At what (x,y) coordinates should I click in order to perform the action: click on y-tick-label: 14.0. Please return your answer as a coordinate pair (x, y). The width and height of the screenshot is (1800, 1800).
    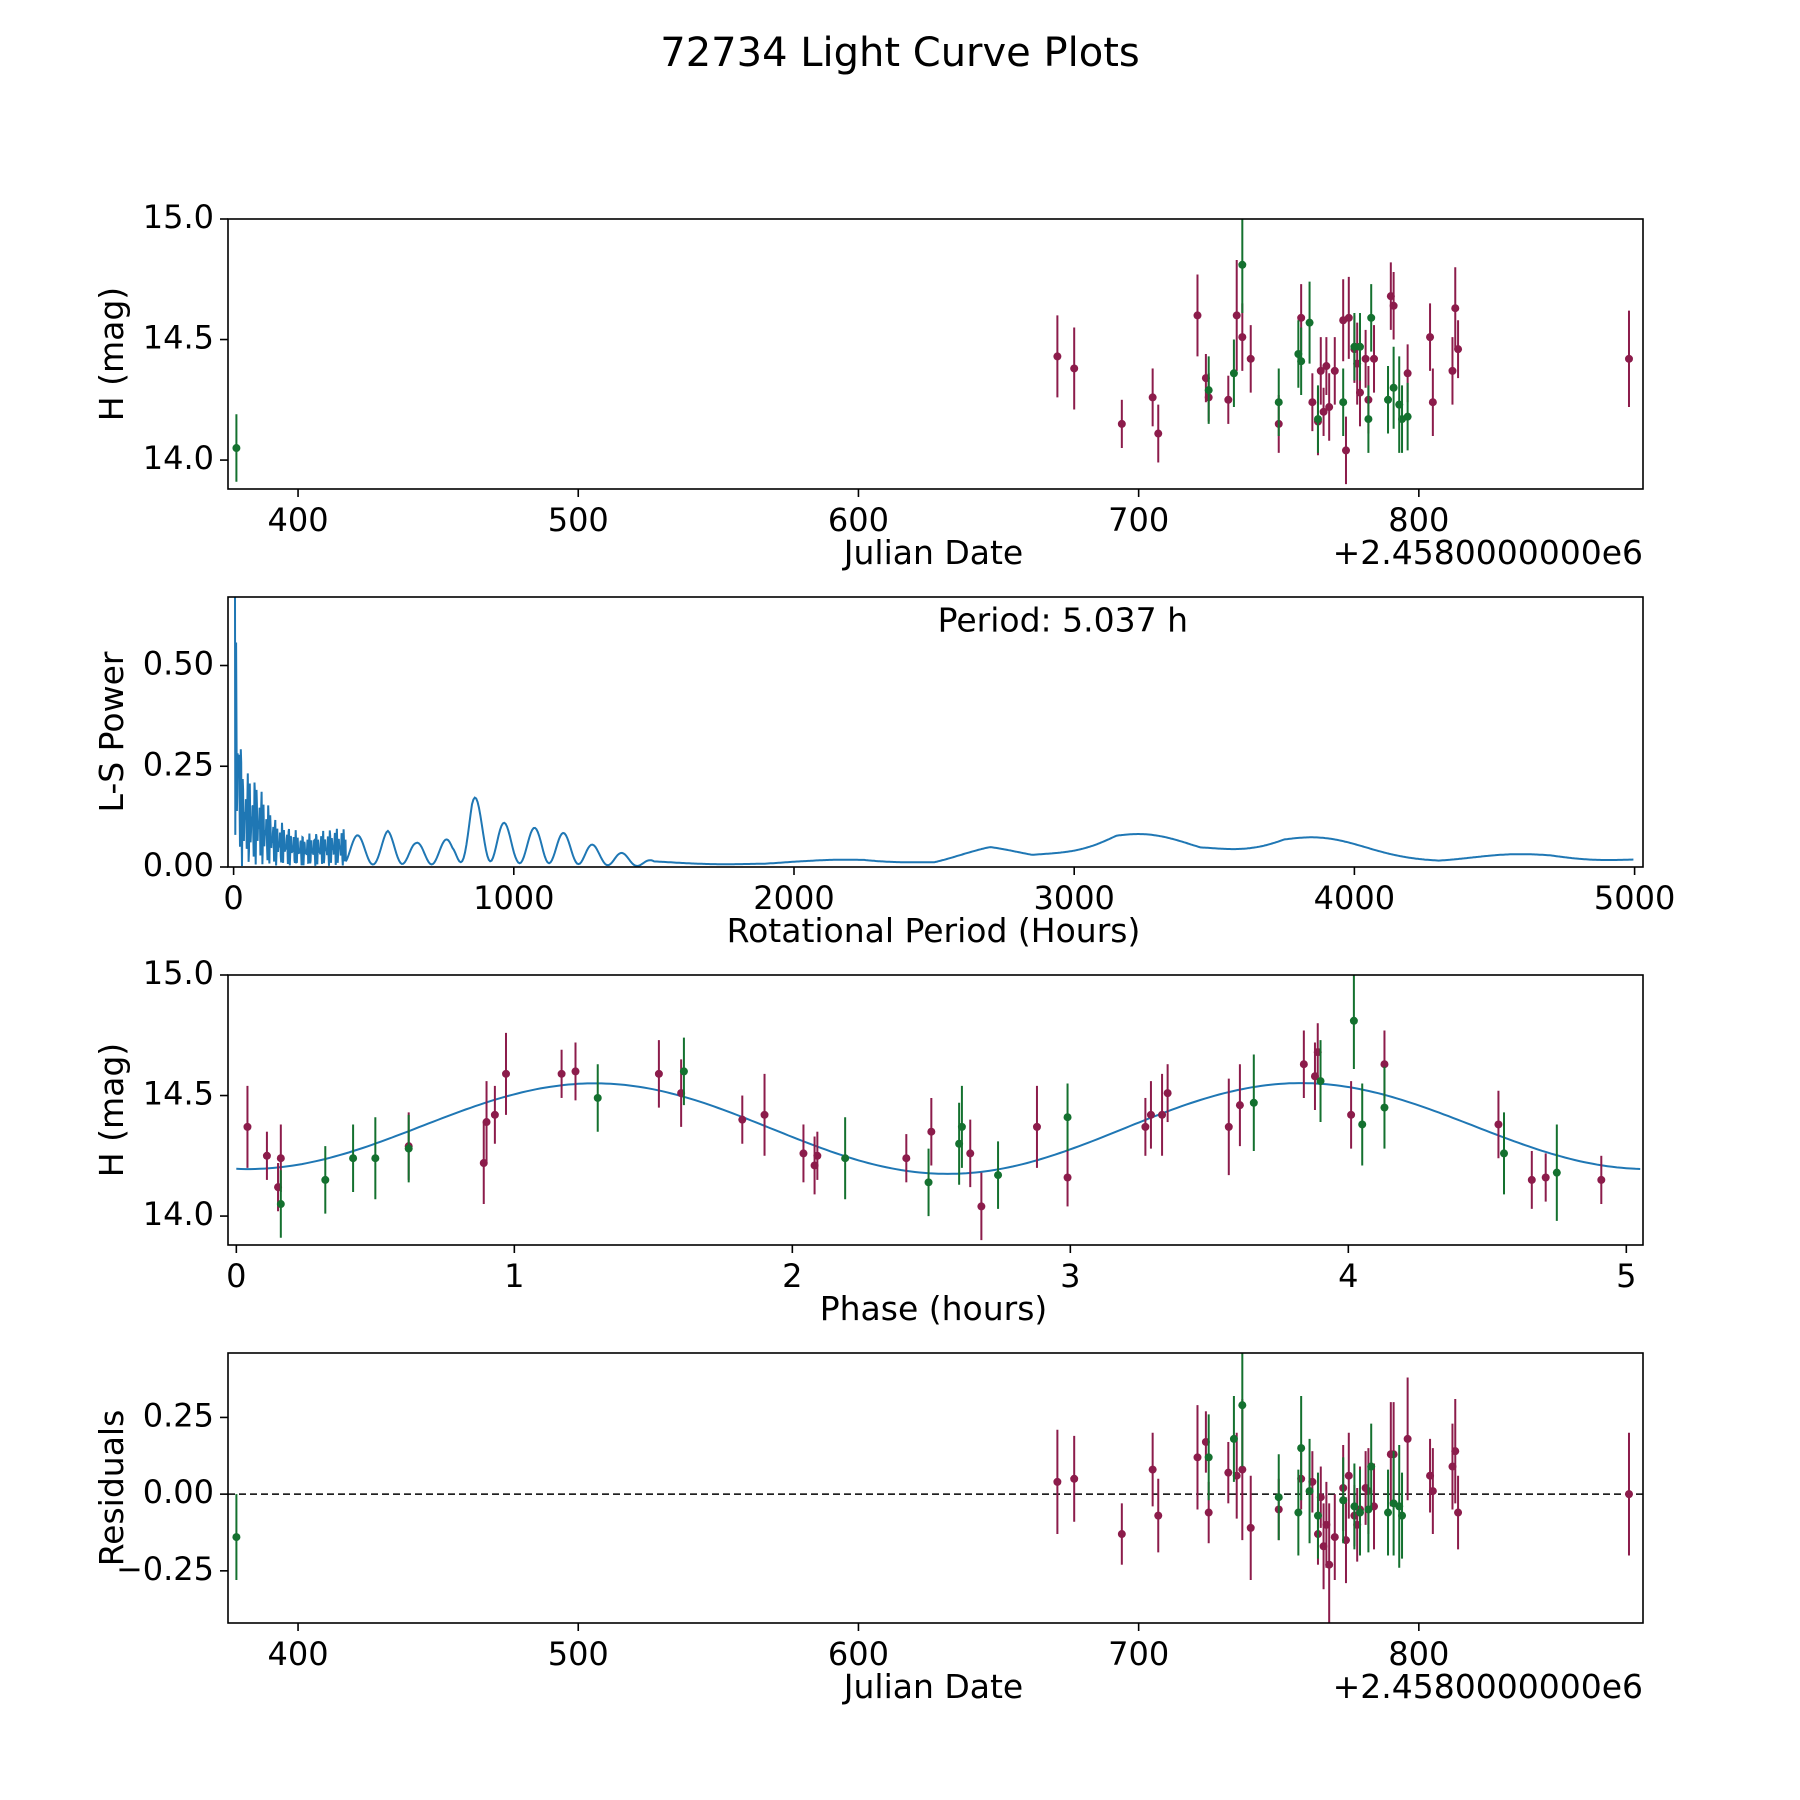
    Looking at the image, I should click on (178, 1214).